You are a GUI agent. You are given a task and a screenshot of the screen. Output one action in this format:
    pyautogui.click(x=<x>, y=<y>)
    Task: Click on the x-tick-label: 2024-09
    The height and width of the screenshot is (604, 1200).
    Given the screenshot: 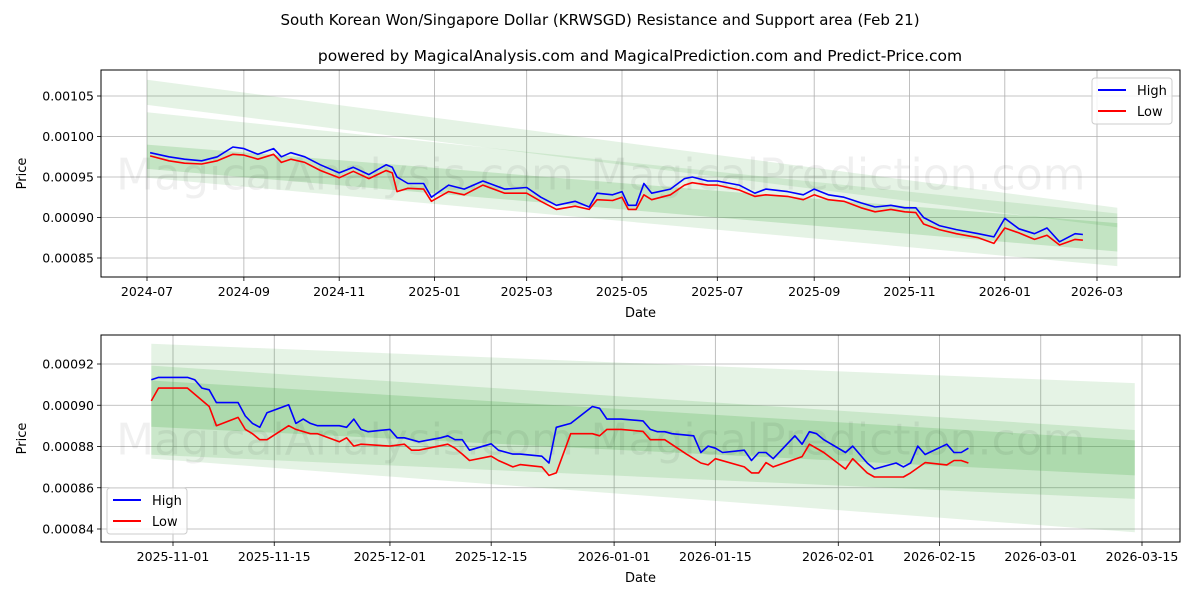 What is the action you would take?
    pyautogui.click(x=244, y=291)
    